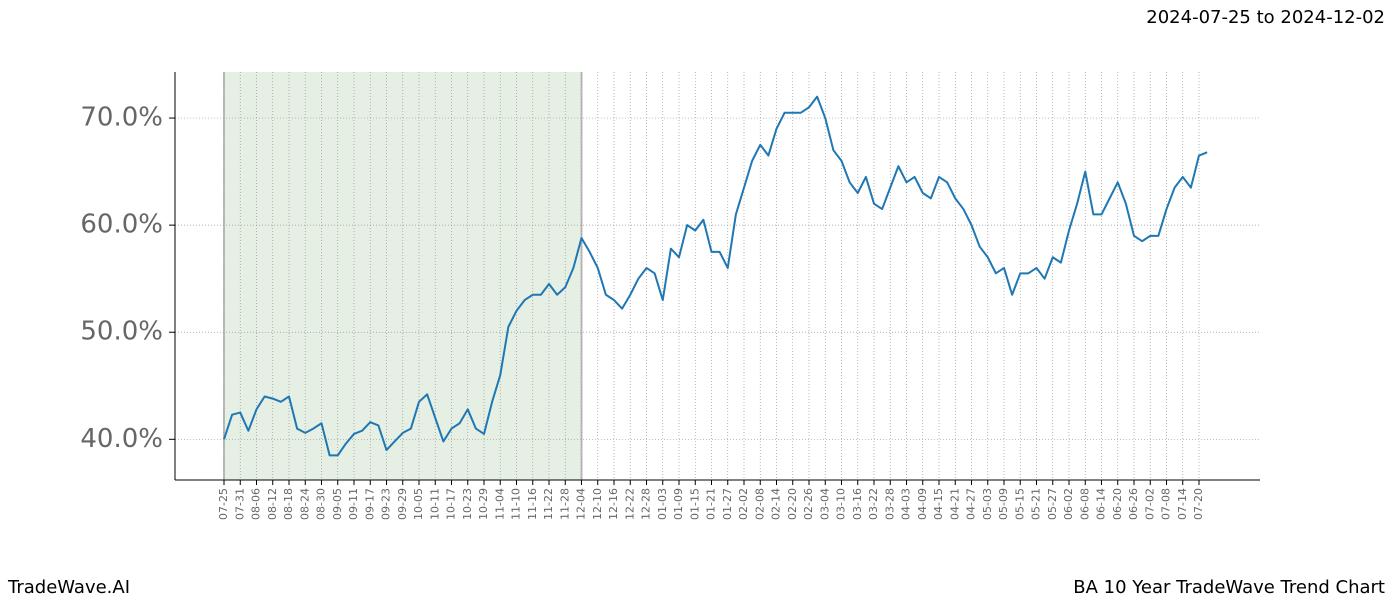 The height and width of the screenshot is (600, 1400). I want to click on x-tick-label: 11-28, so click(564, 504).